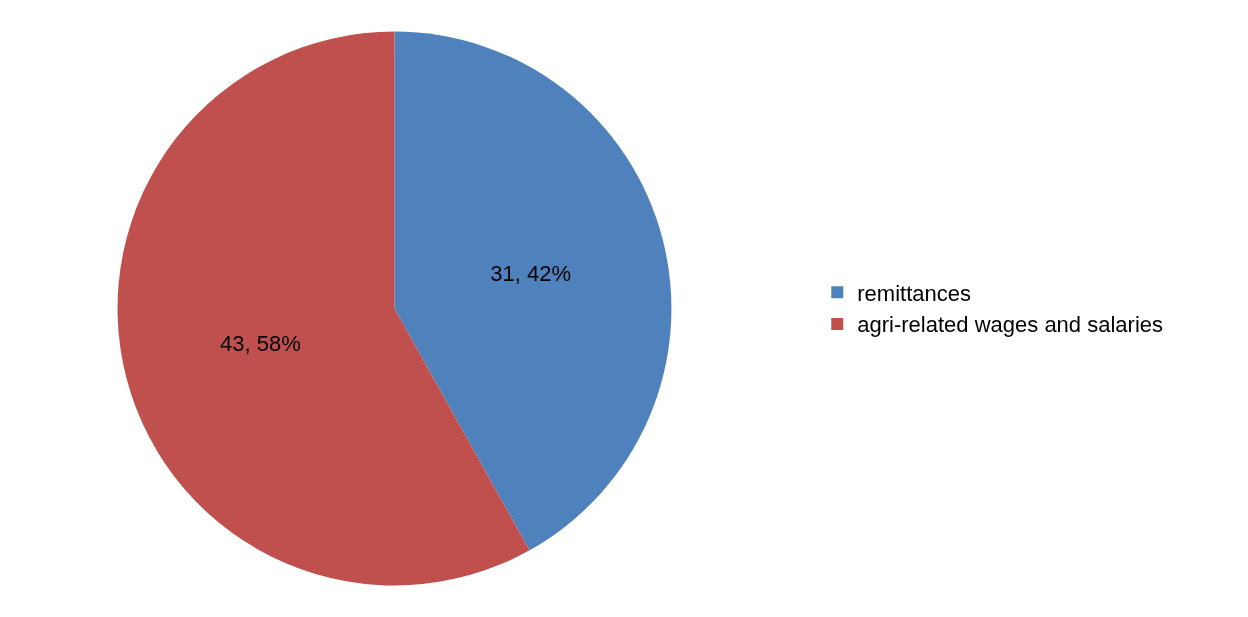 The width and height of the screenshot is (1248, 617). What do you see at coordinates (260, 343) in the screenshot?
I see `data-label: 43, 58%` at bounding box center [260, 343].